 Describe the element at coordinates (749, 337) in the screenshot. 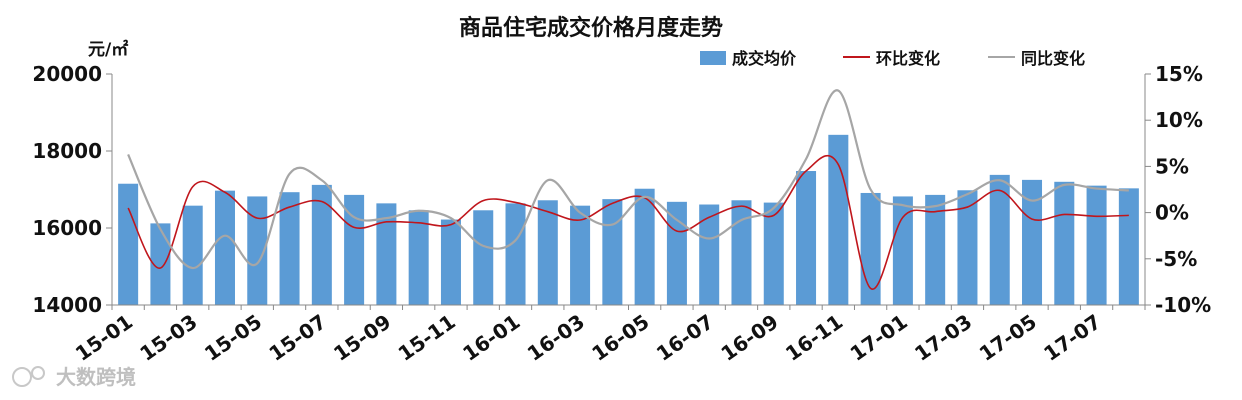

I see `x-tick-label: 16-09` at that location.